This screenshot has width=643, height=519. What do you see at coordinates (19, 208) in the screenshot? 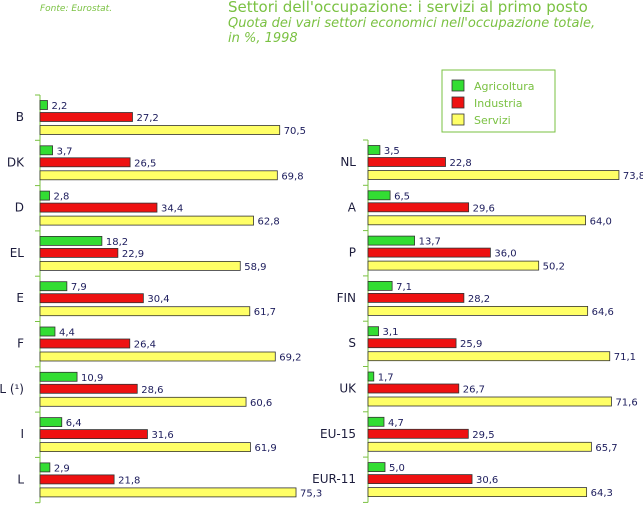
I see `category-label-d: D` at bounding box center [19, 208].